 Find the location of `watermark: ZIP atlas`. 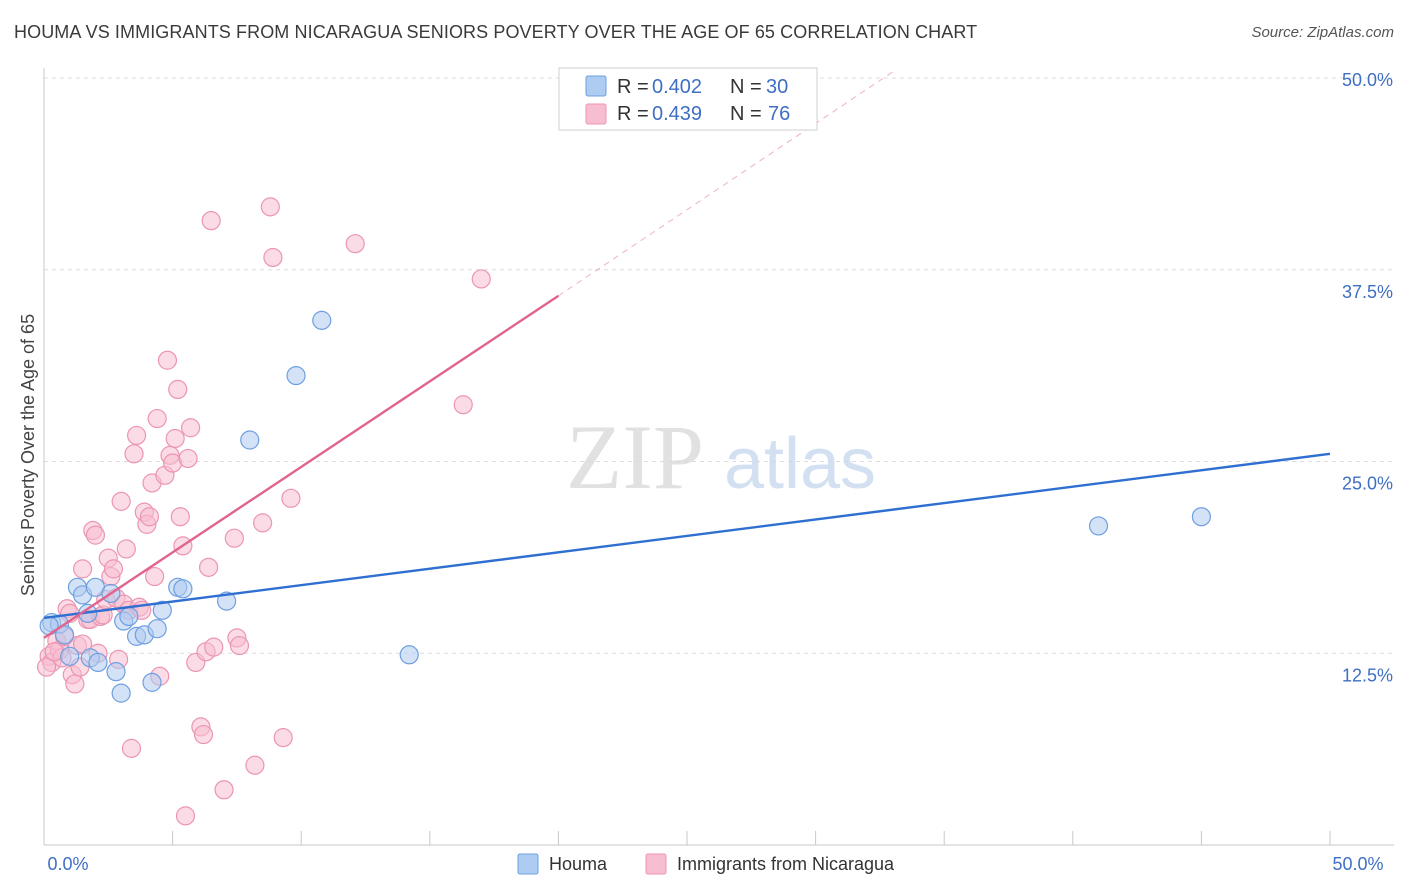

watermark: ZIP atlas is located at coordinates (721, 457).